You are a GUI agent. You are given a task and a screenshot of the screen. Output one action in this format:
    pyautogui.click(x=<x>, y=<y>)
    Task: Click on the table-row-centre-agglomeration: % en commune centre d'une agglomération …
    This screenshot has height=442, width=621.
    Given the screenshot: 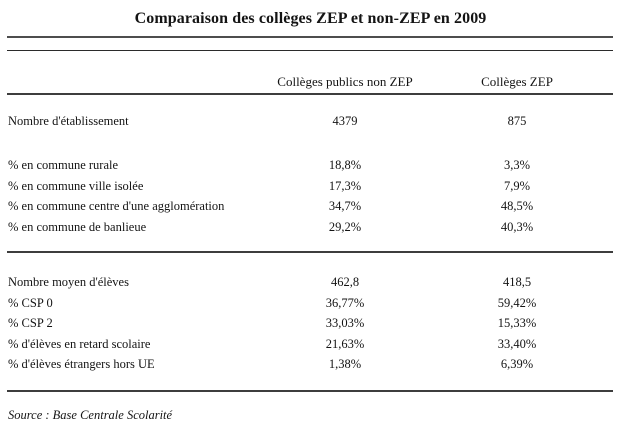 What is the action you would take?
    pyautogui.click(x=310, y=206)
    